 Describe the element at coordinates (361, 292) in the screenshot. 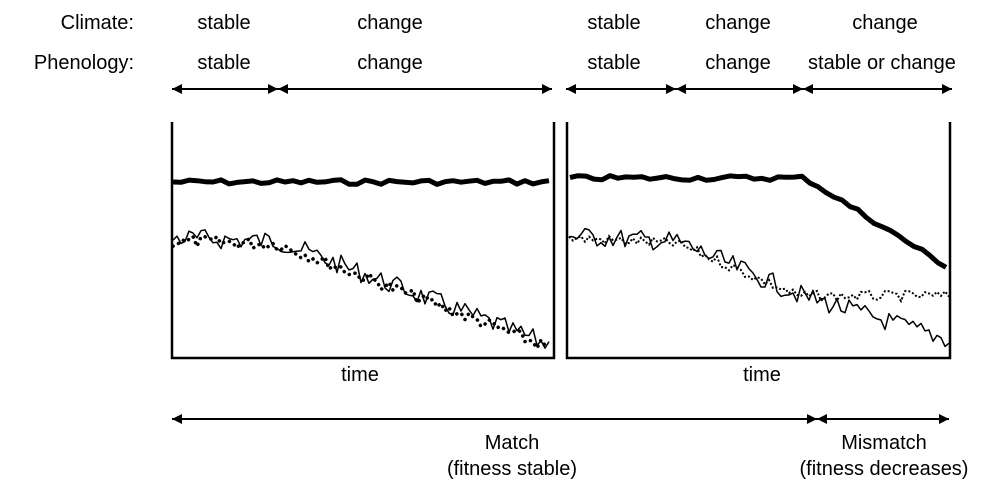

I see `left-phenology-curve` at that location.